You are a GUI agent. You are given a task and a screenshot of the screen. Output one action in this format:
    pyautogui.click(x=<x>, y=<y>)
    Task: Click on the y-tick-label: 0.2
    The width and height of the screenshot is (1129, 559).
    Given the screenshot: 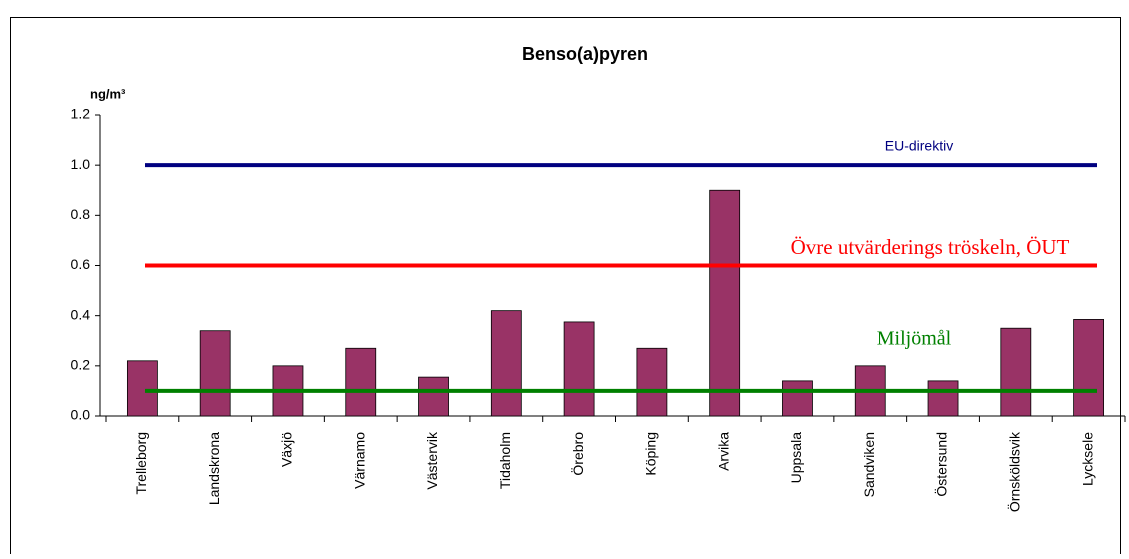 What is the action you would take?
    pyautogui.click(x=81, y=365)
    